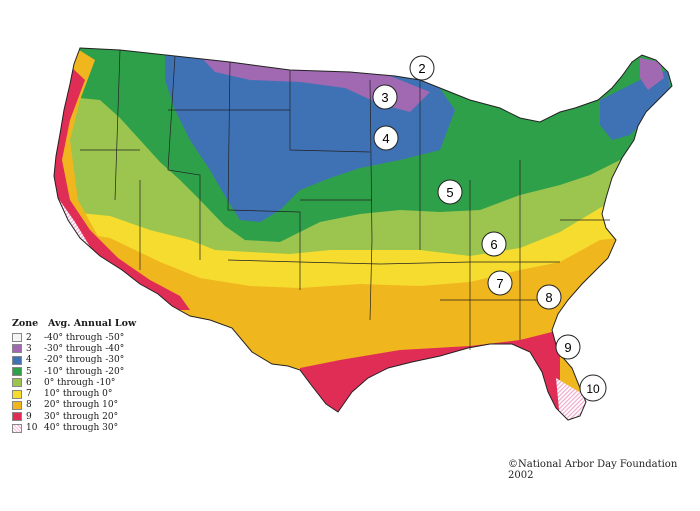 Image resolution: width=700 pixels, height=511 pixels. I want to click on svg-text: 2, so click(421, 68).